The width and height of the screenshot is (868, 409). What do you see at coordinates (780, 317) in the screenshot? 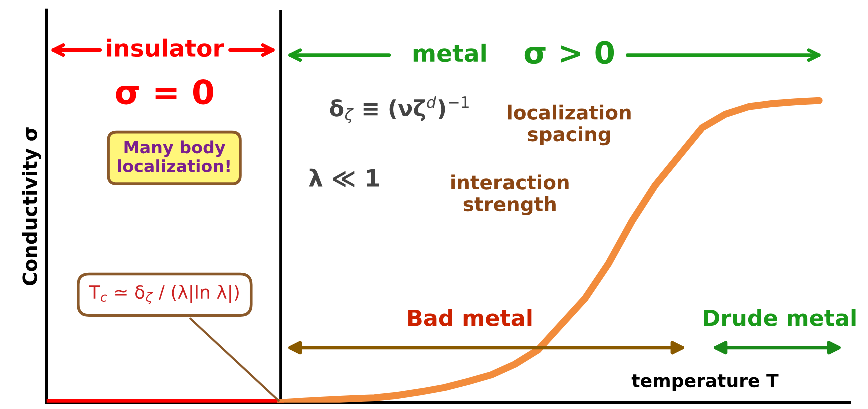
I see `annotation: Drude metal` at bounding box center [780, 317].